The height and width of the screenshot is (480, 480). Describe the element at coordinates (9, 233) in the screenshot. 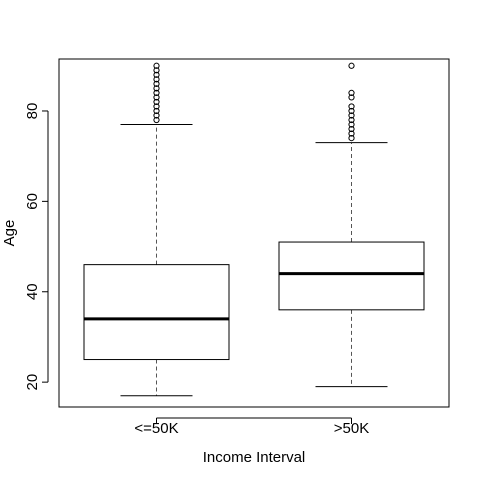

I see `y-axis-label: Age` at that location.